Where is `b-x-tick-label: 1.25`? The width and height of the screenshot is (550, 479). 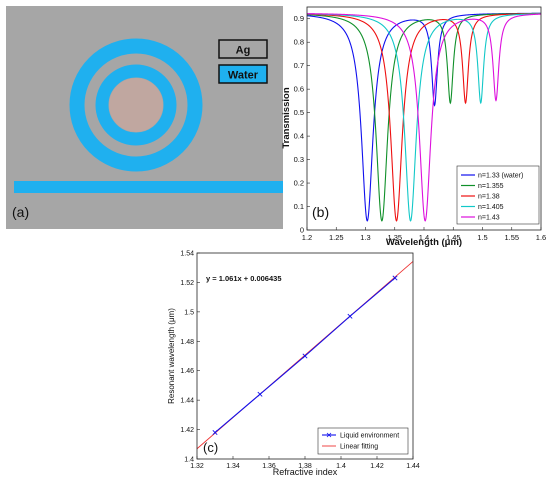 b-x-tick-label: 1.25 is located at coordinates (336, 237).